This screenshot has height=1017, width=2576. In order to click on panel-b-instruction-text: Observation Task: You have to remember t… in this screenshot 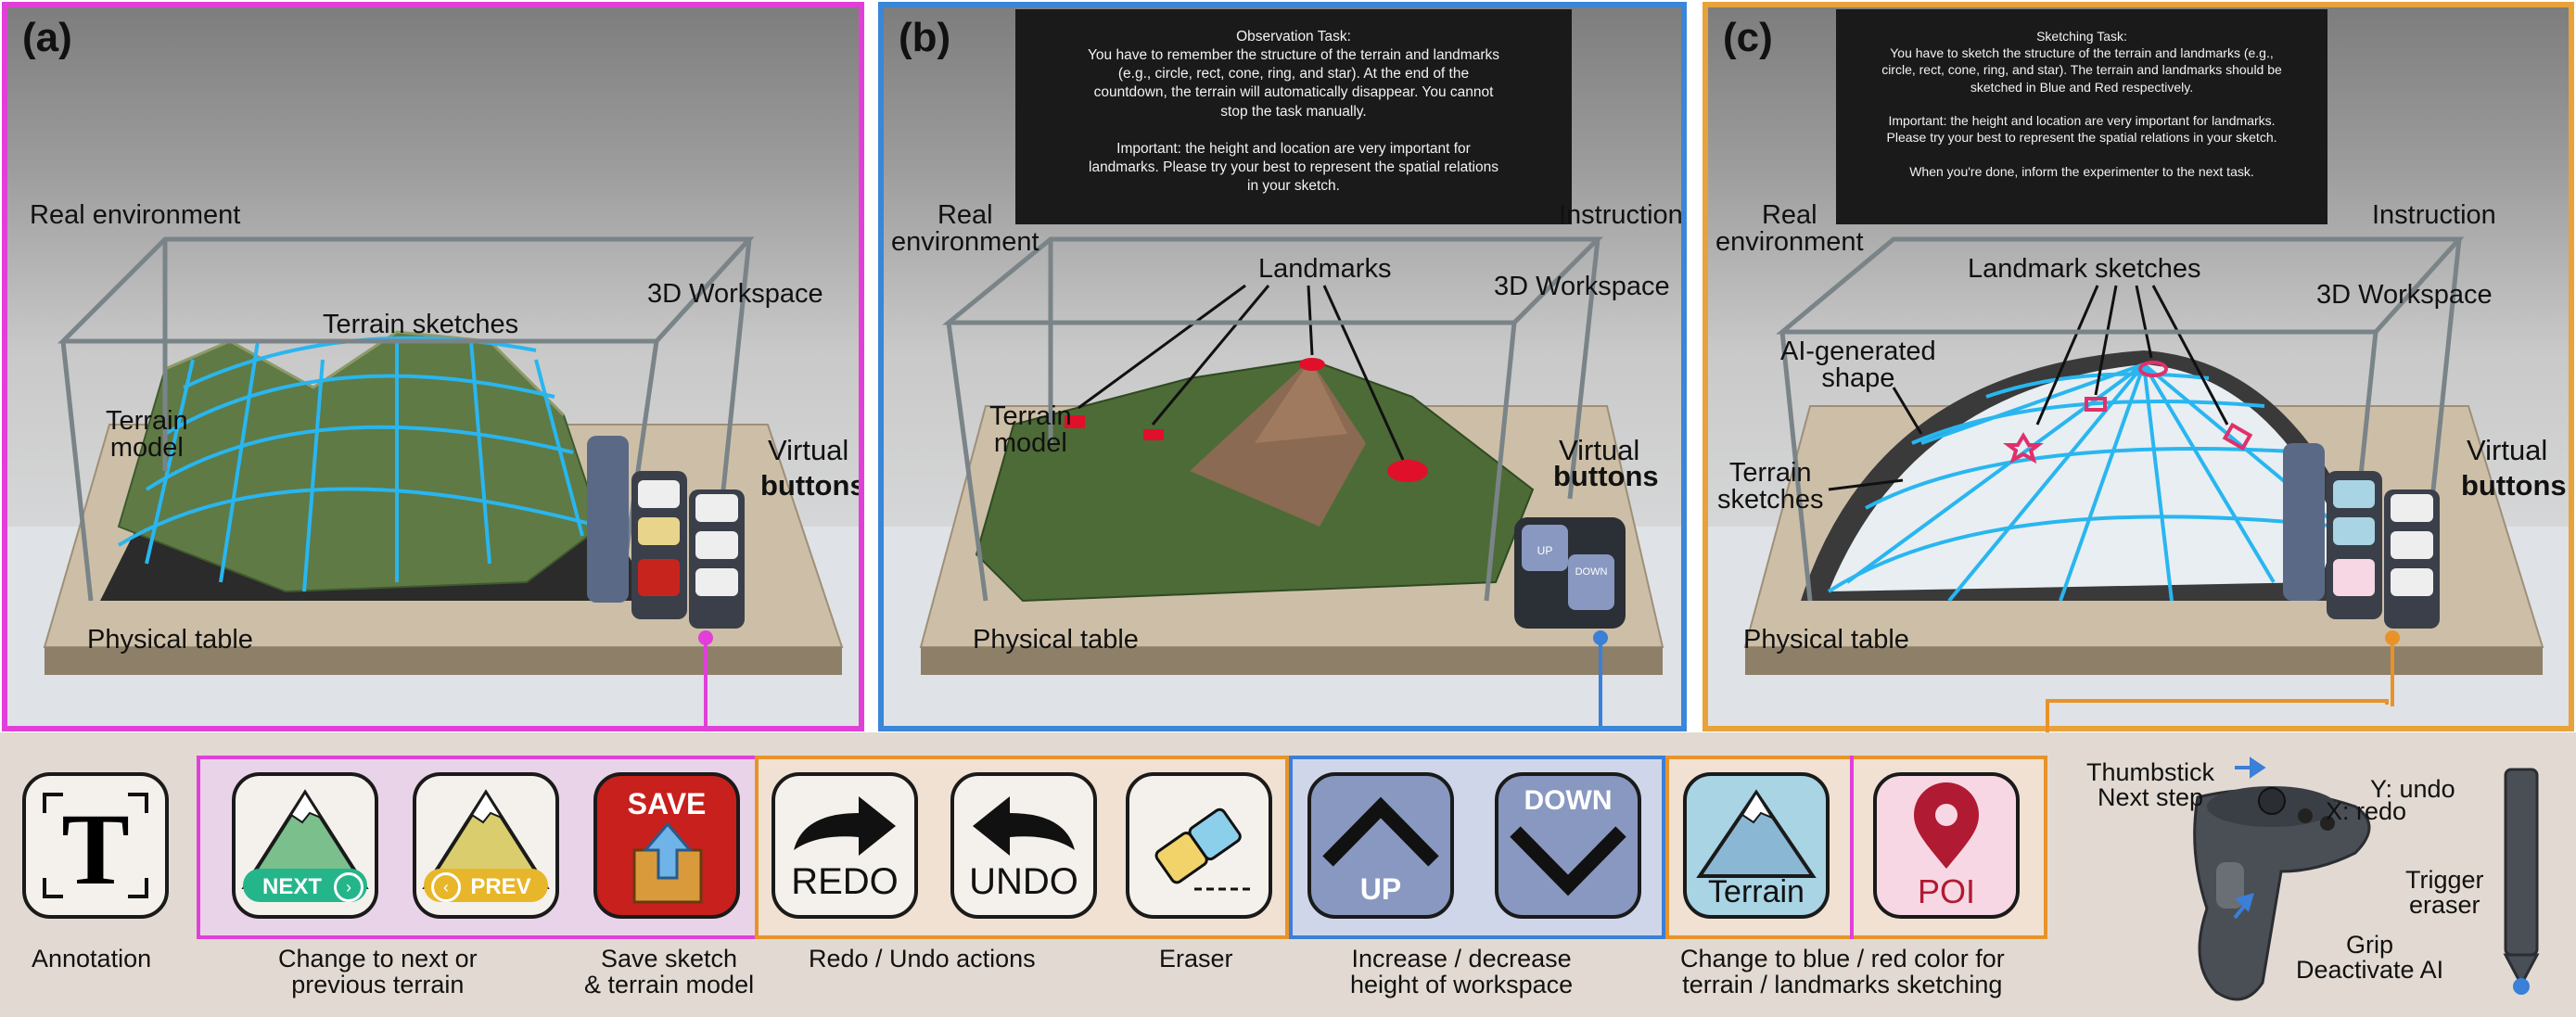, I will do `click(1293, 112)`.